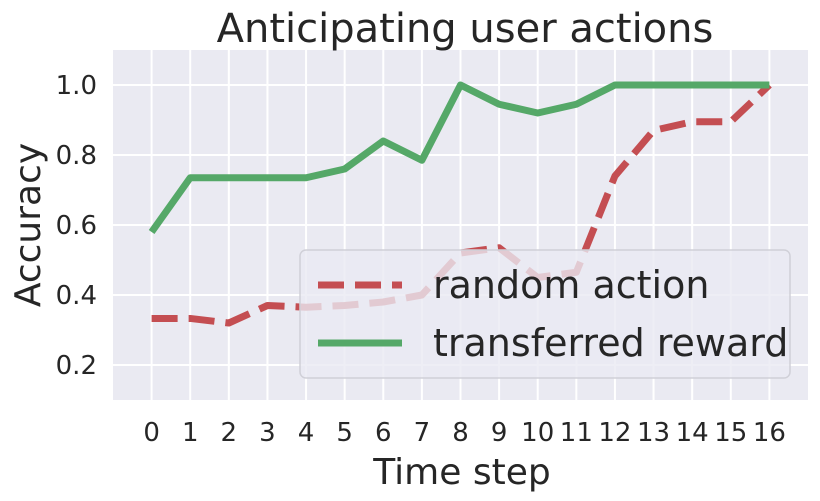 Image resolution: width=820 pixels, height=501 pixels. I want to click on x-tick-label: 2, so click(229, 433).